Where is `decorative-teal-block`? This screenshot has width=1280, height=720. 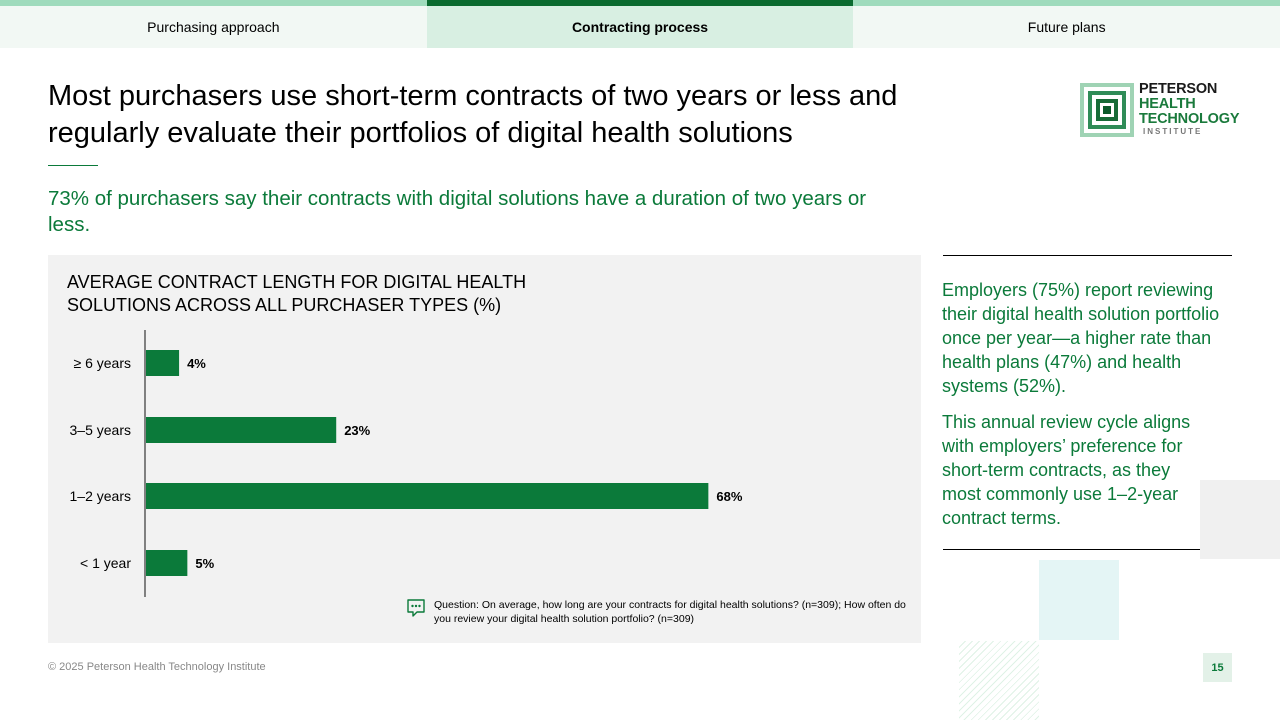
decorative-teal-block is located at coordinates (1079, 600).